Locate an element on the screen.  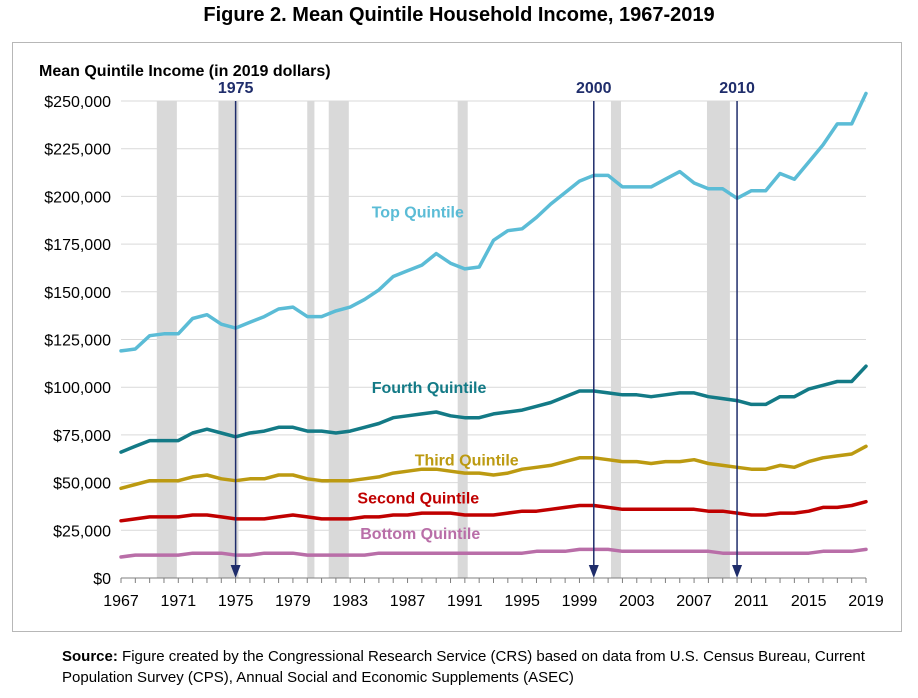
y-tick-label: $0 is located at coordinates (102, 579).